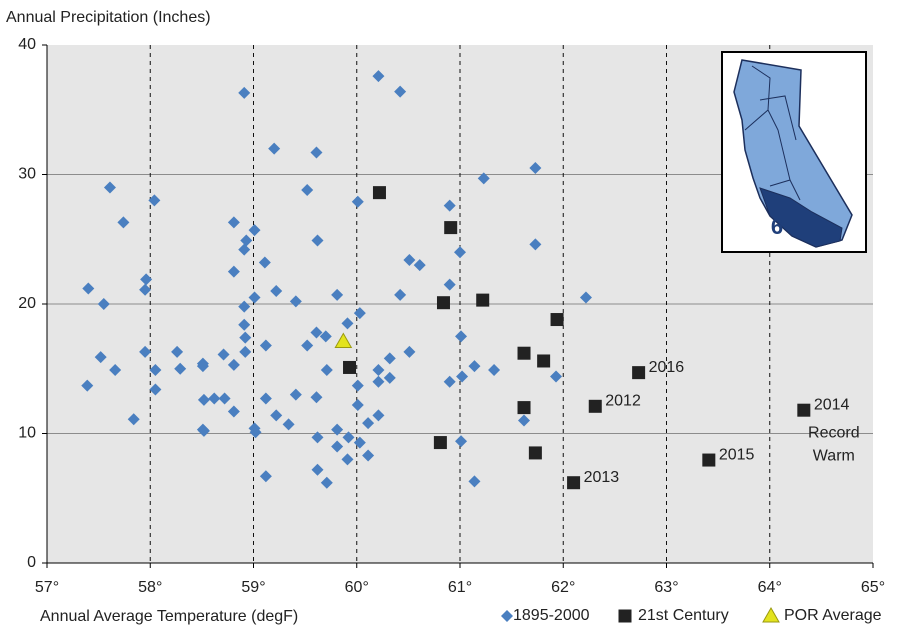  What do you see at coordinates (737, 454) in the screenshot?
I see `point-label: 2015` at bounding box center [737, 454].